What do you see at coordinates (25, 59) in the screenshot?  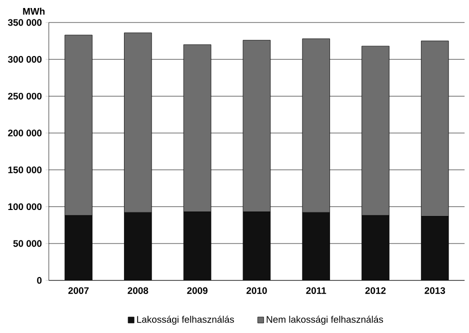 I see `y-tick-label: 300 000` at bounding box center [25, 59].